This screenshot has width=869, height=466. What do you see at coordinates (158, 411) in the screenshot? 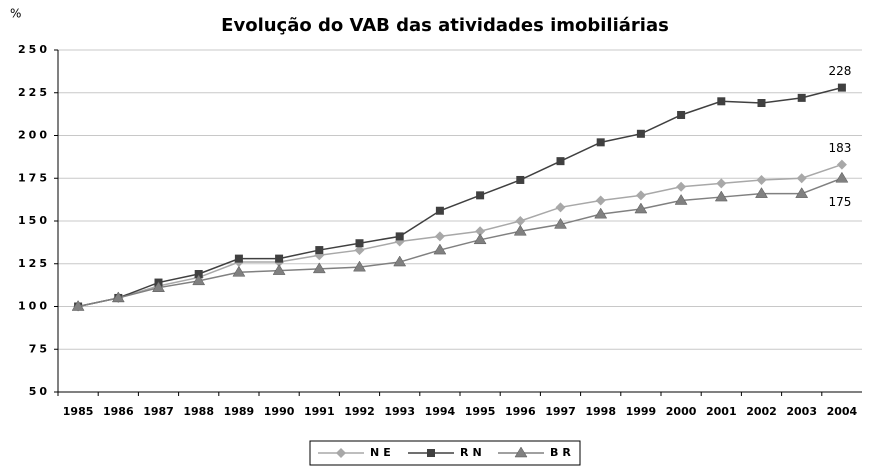
I see `x-tick-label: 1987` at bounding box center [158, 411].